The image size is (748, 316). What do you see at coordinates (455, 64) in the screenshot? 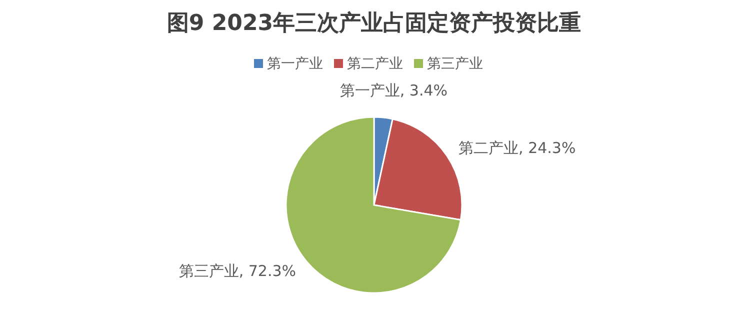
I see `legend-label: 第三产业` at bounding box center [455, 64].